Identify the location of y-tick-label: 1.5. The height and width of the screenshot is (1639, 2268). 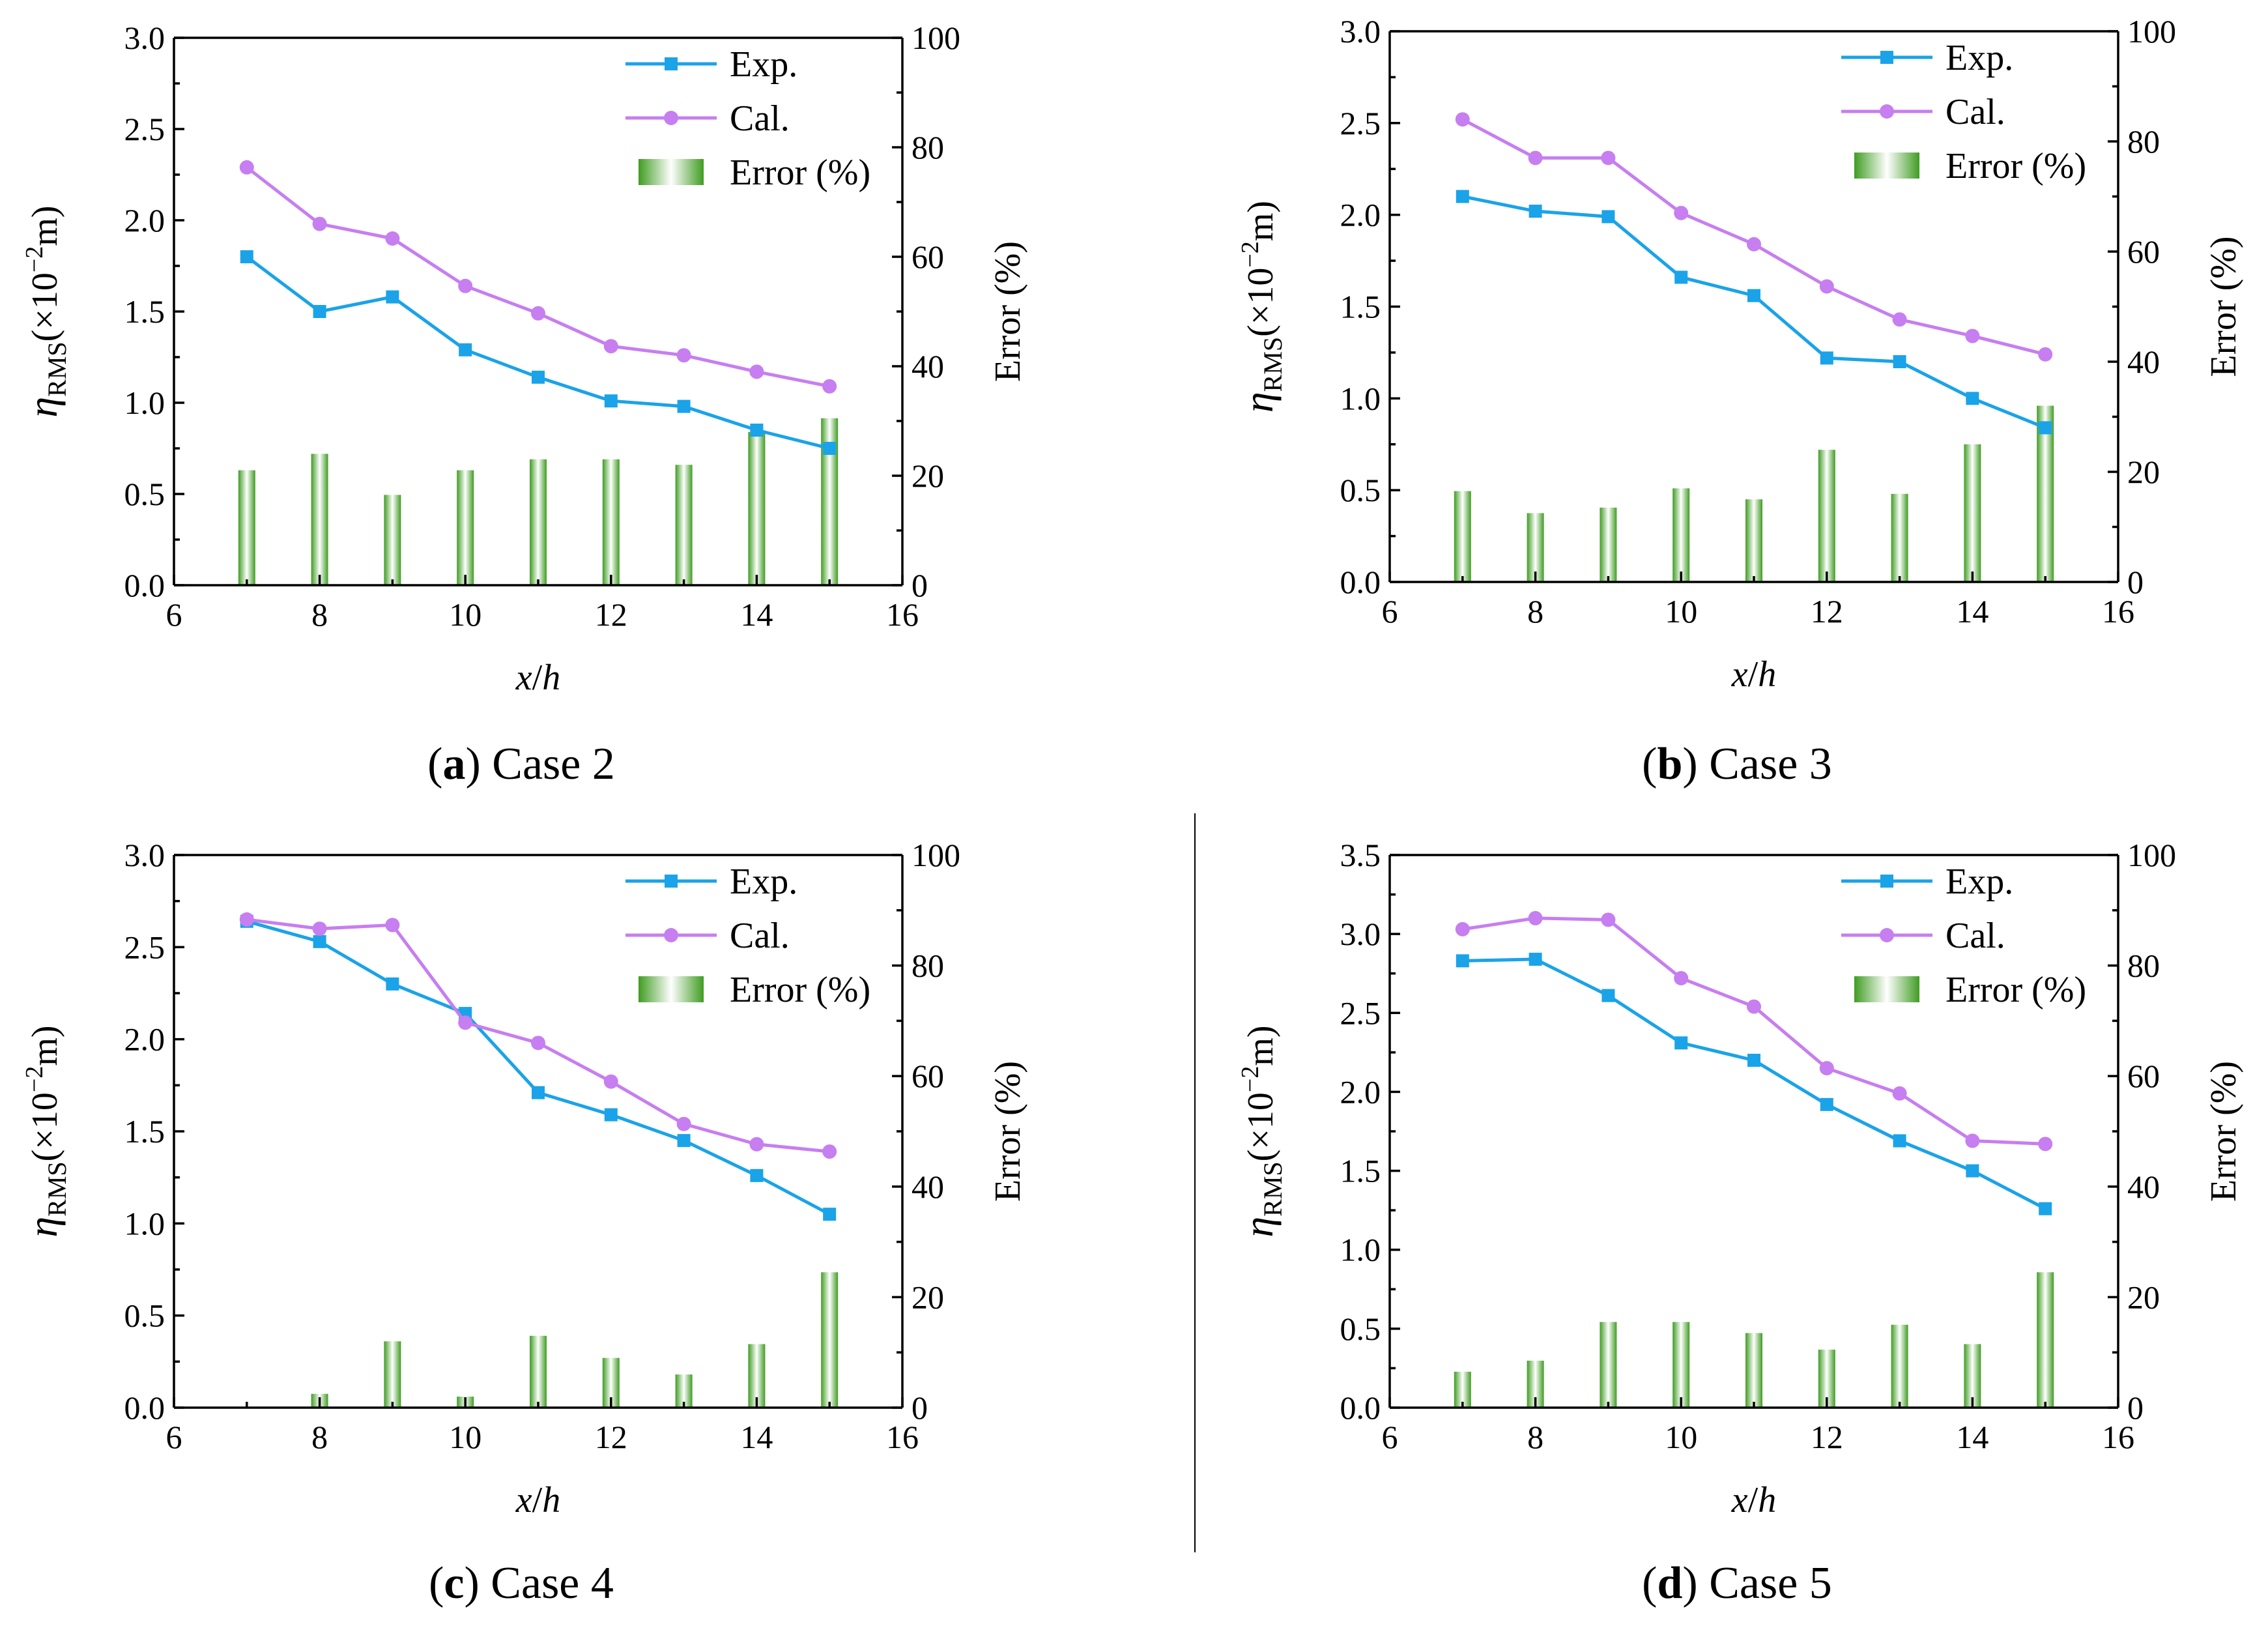
(144, 311).